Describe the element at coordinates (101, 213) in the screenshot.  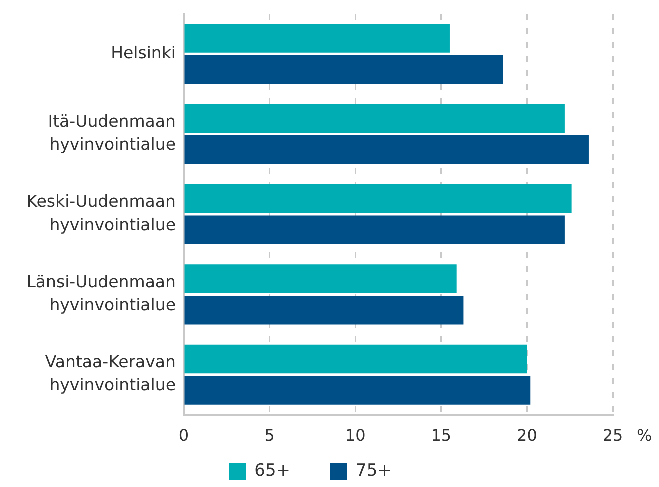
I see `y-tick-label: Keski-Uudenmaan hyvinvointialue` at that location.